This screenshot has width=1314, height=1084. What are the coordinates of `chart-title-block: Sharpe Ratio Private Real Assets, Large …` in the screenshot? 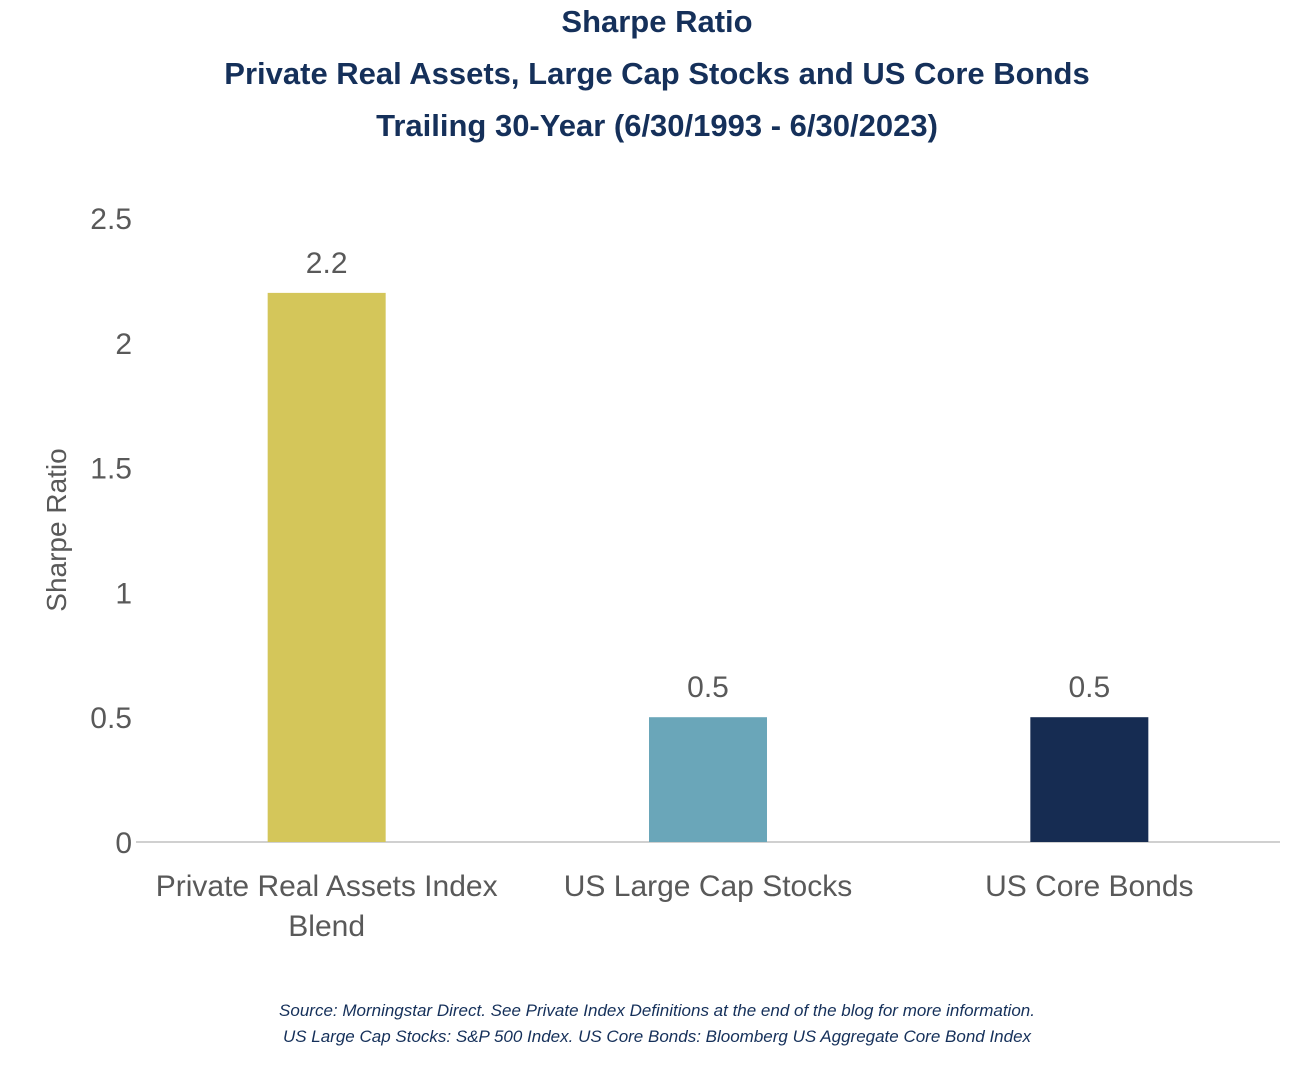 It's located at (657, 76).